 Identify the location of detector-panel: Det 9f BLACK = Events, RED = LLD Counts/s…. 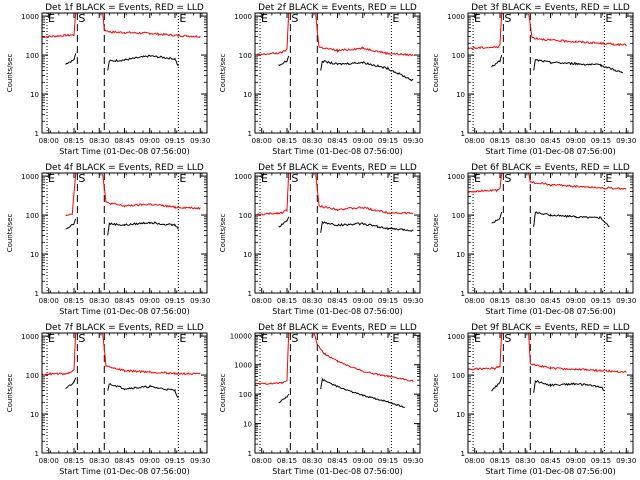
(534, 399).